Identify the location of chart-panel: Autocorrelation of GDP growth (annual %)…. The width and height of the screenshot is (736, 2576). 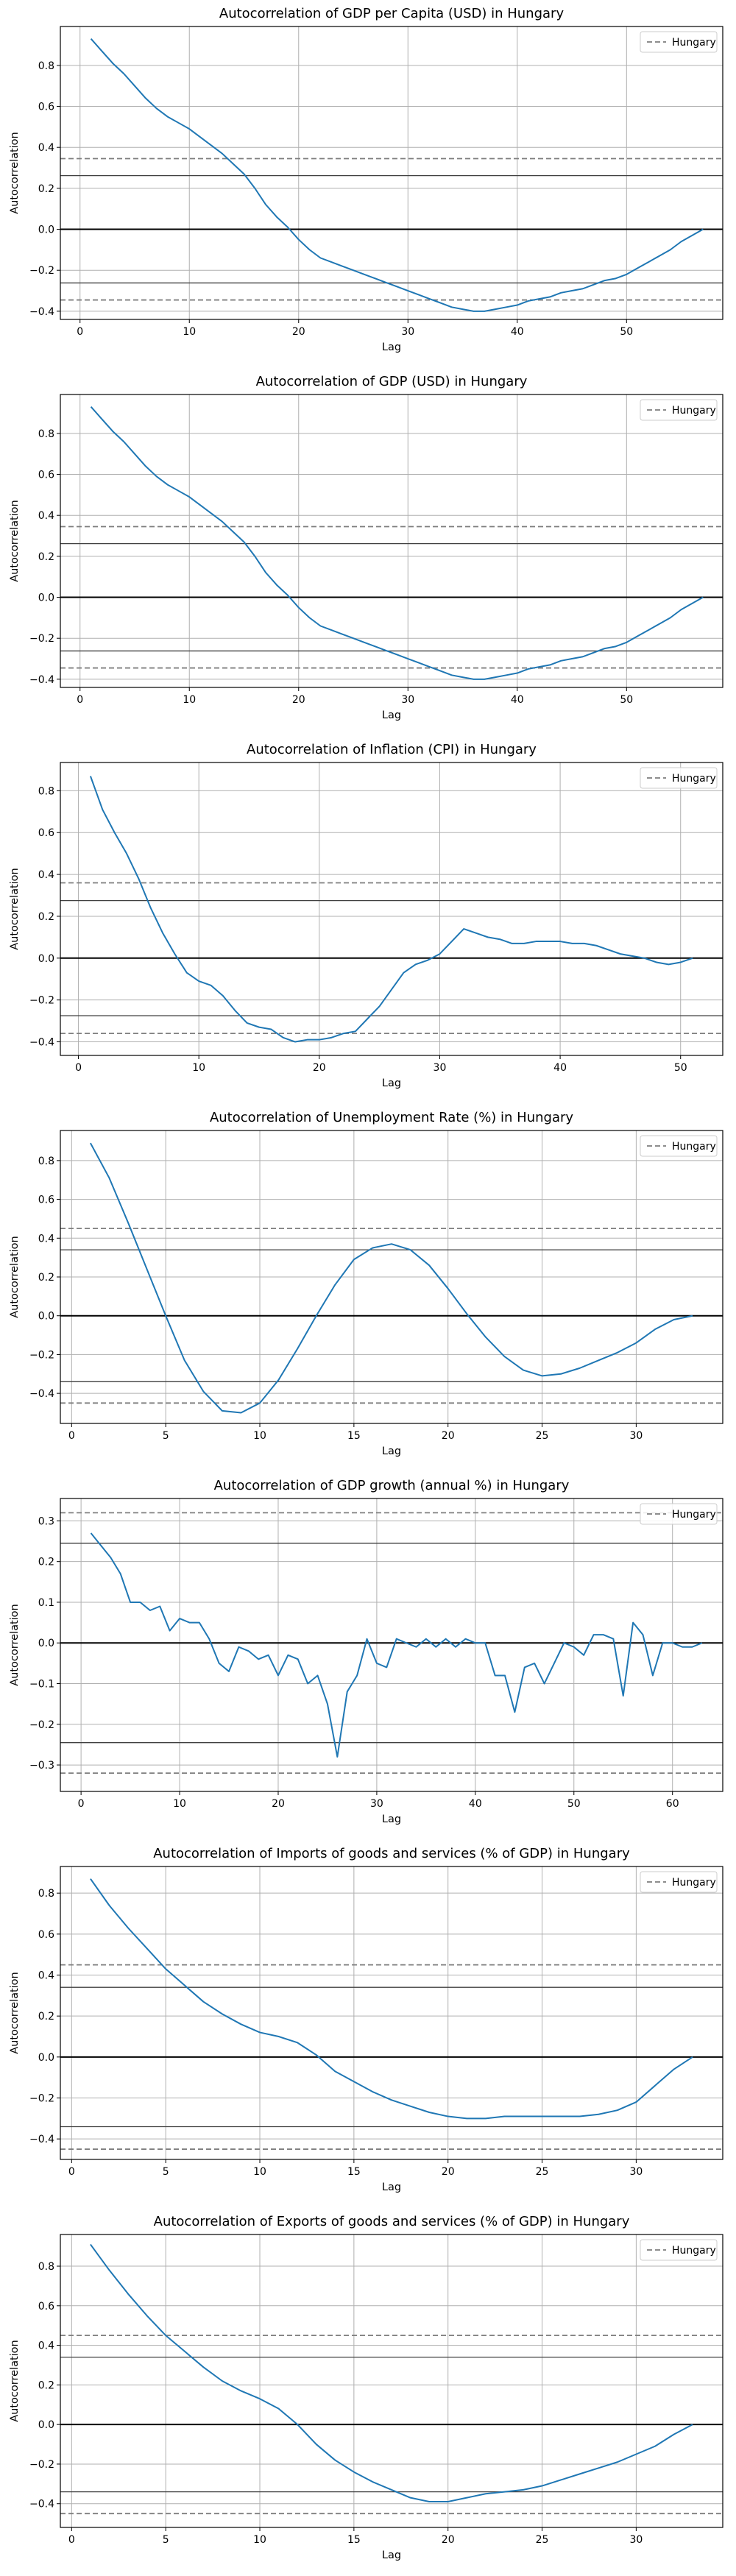
(366, 1651).